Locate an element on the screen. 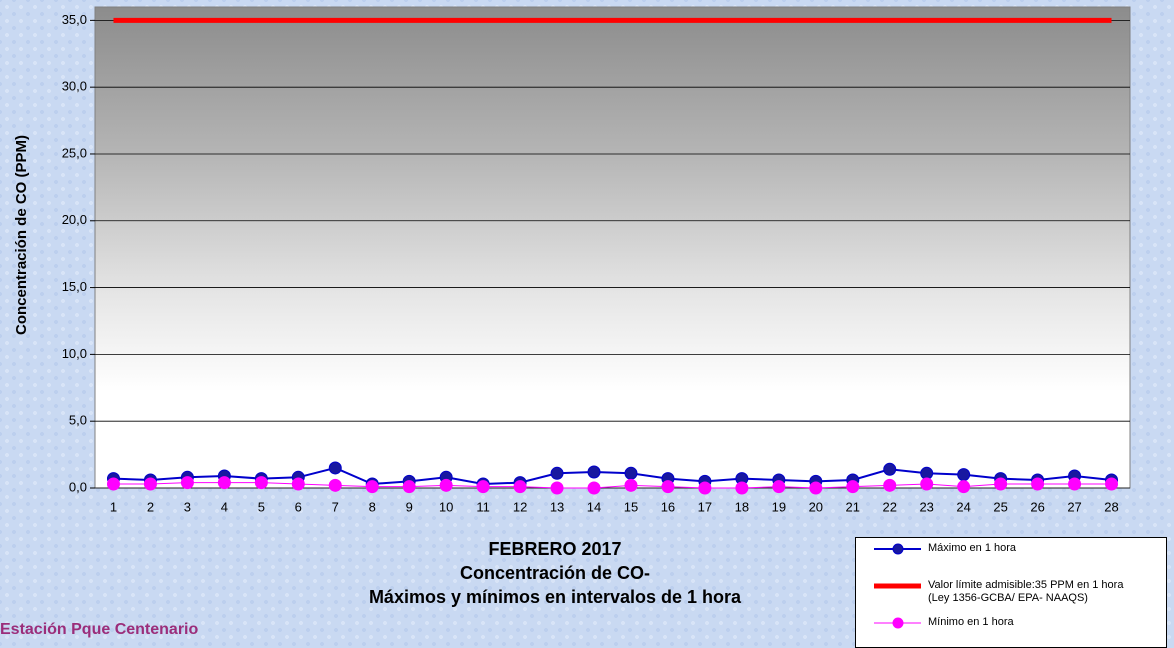  y-tick-label: 15,0 is located at coordinates (74, 286).